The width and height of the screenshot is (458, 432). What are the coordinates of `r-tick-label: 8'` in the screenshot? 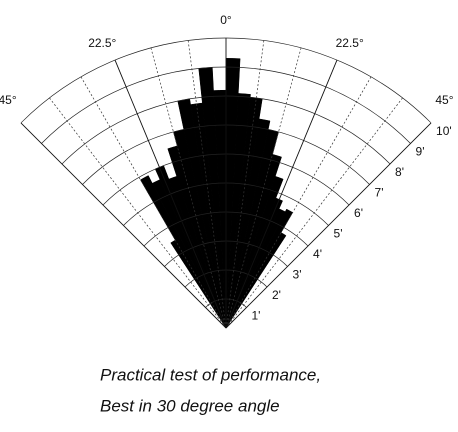 It's located at (399, 172).